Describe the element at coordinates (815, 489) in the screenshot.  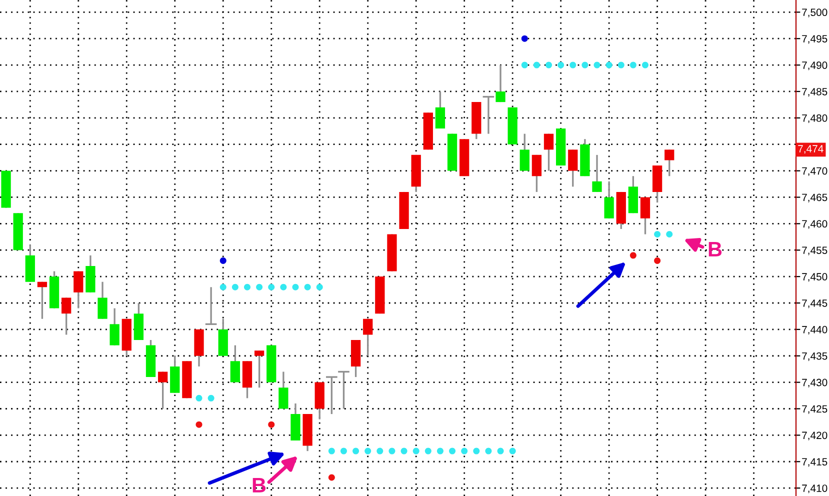
I see `y-tick-label: 7,410` at that location.